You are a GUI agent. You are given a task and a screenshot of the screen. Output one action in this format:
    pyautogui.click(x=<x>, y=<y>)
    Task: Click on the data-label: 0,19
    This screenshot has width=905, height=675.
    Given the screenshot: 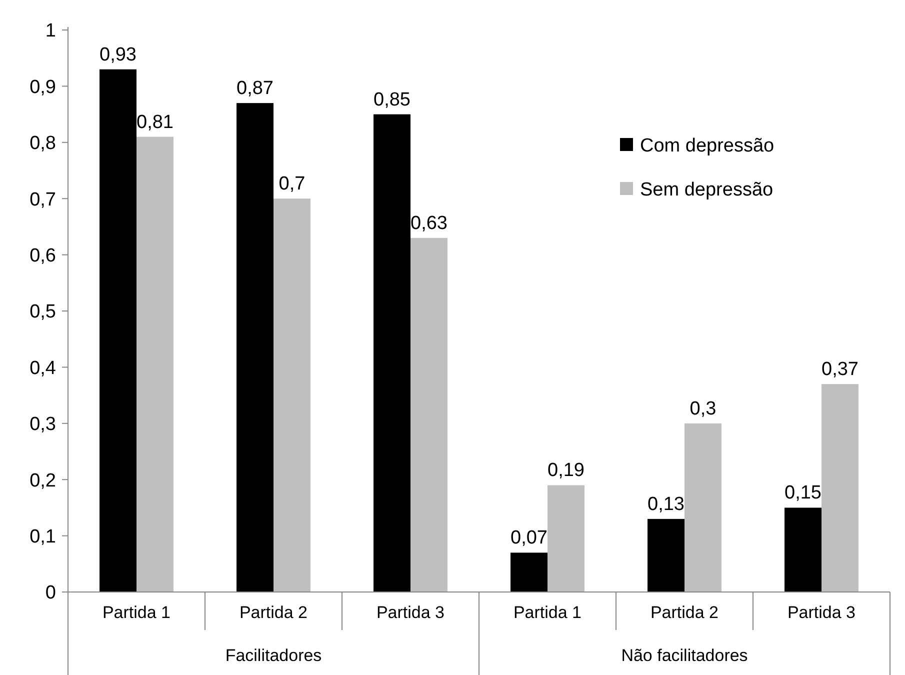 What is the action you would take?
    pyautogui.click(x=566, y=471)
    